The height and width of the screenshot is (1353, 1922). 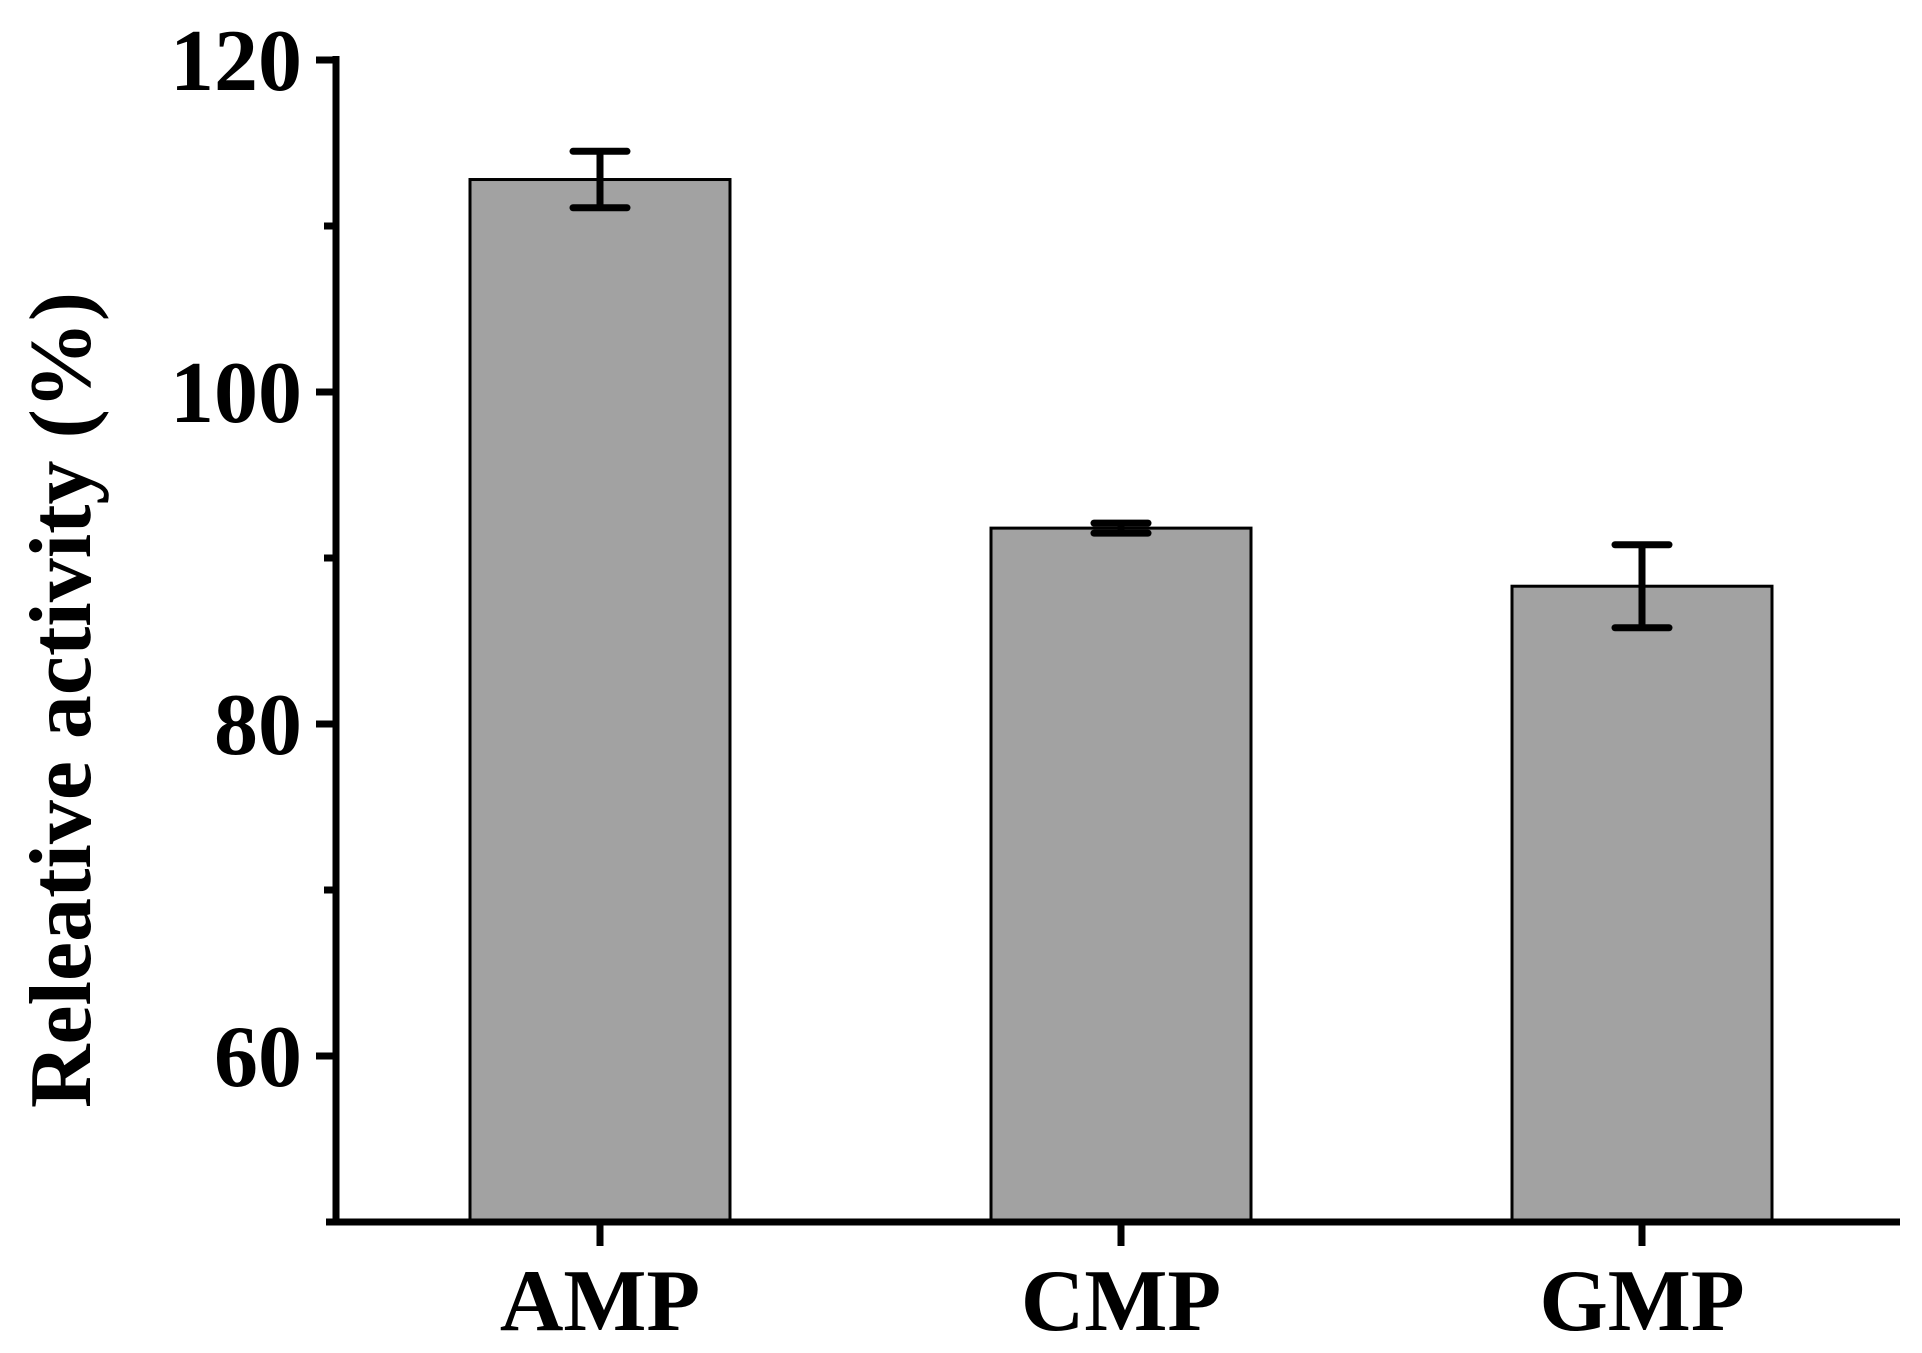 What do you see at coordinates (253, 559) in the screenshot?
I see `y-ticks-layer: 60 80 100 120` at bounding box center [253, 559].